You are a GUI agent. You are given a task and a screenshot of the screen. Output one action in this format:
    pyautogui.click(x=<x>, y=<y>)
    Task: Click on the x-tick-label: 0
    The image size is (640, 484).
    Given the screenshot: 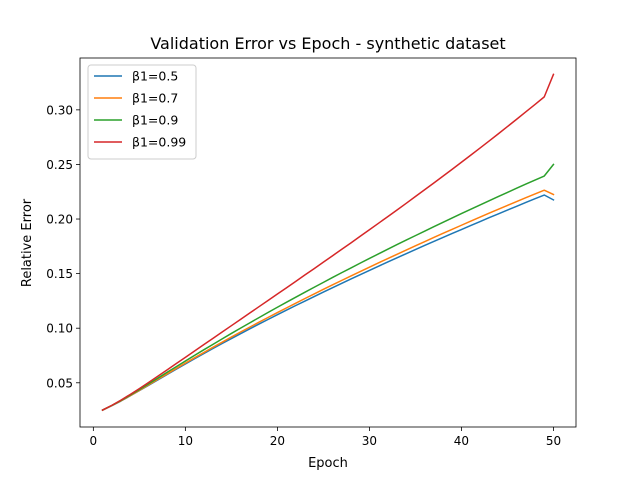 What is the action you would take?
    pyautogui.click(x=94, y=441)
    